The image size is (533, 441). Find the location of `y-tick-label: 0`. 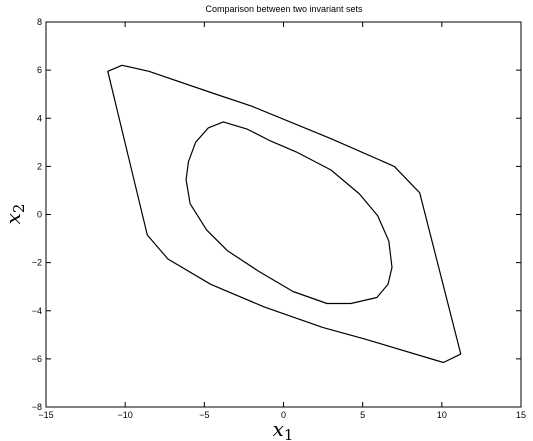

y-tick-label: 0 is located at coordinates (39, 215).